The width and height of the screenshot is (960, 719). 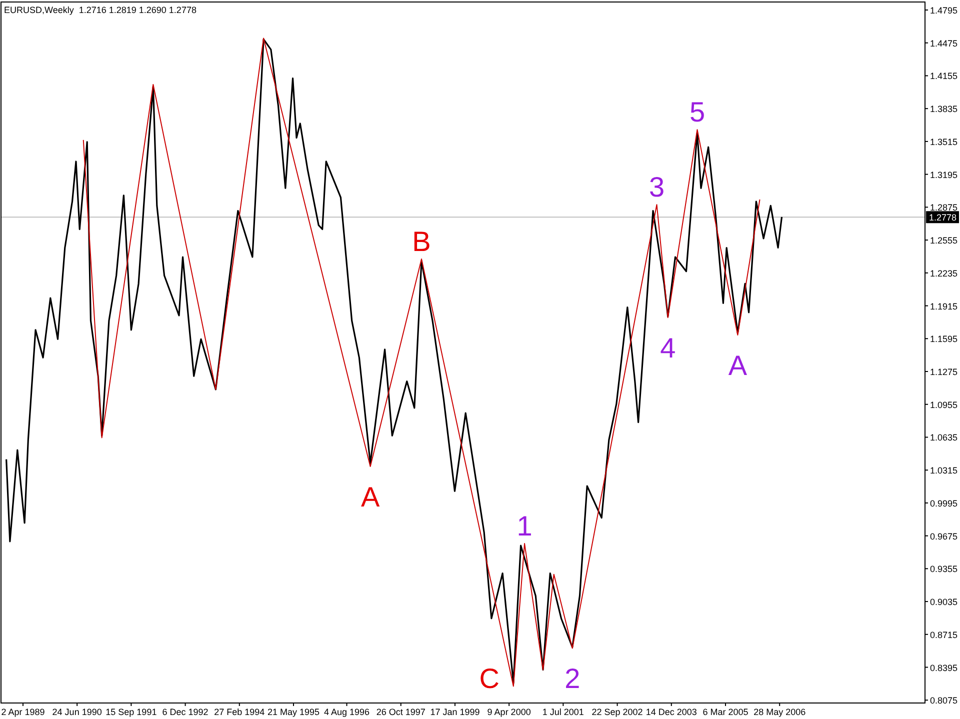 What do you see at coordinates (239, 712) in the screenshot?
I see `x-tick-label: 27 Feb 1994` at bounding box center [239, 712].